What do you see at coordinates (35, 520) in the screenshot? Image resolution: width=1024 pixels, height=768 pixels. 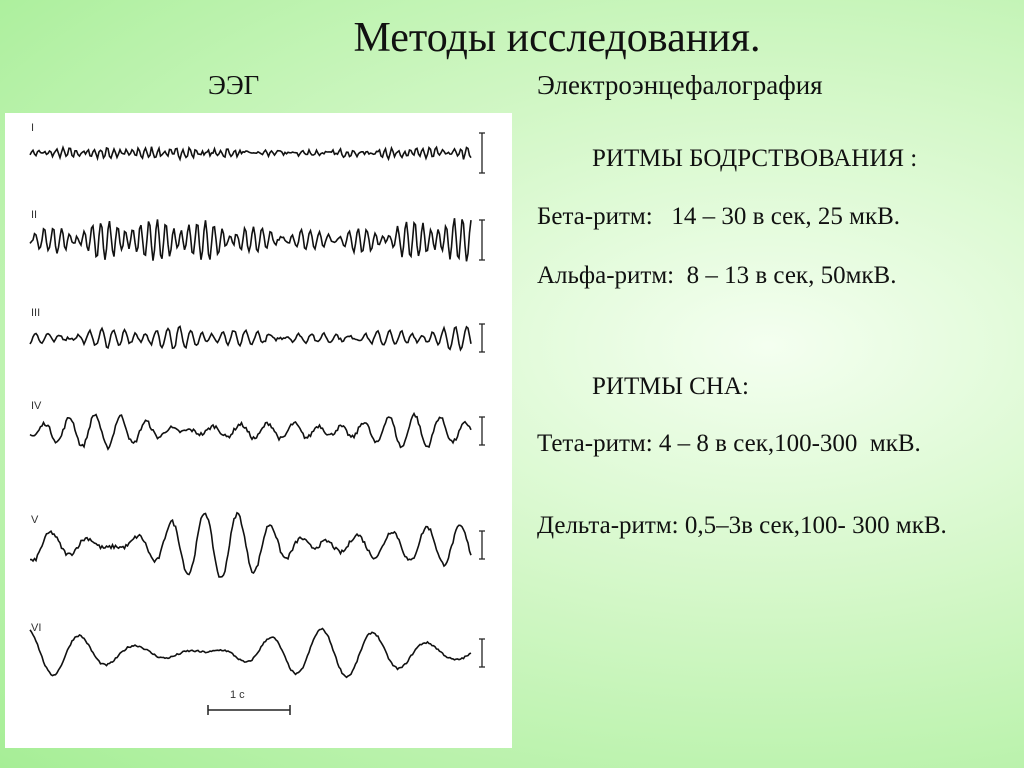 I see `trace-label: V` at bounding box center [35, 520].